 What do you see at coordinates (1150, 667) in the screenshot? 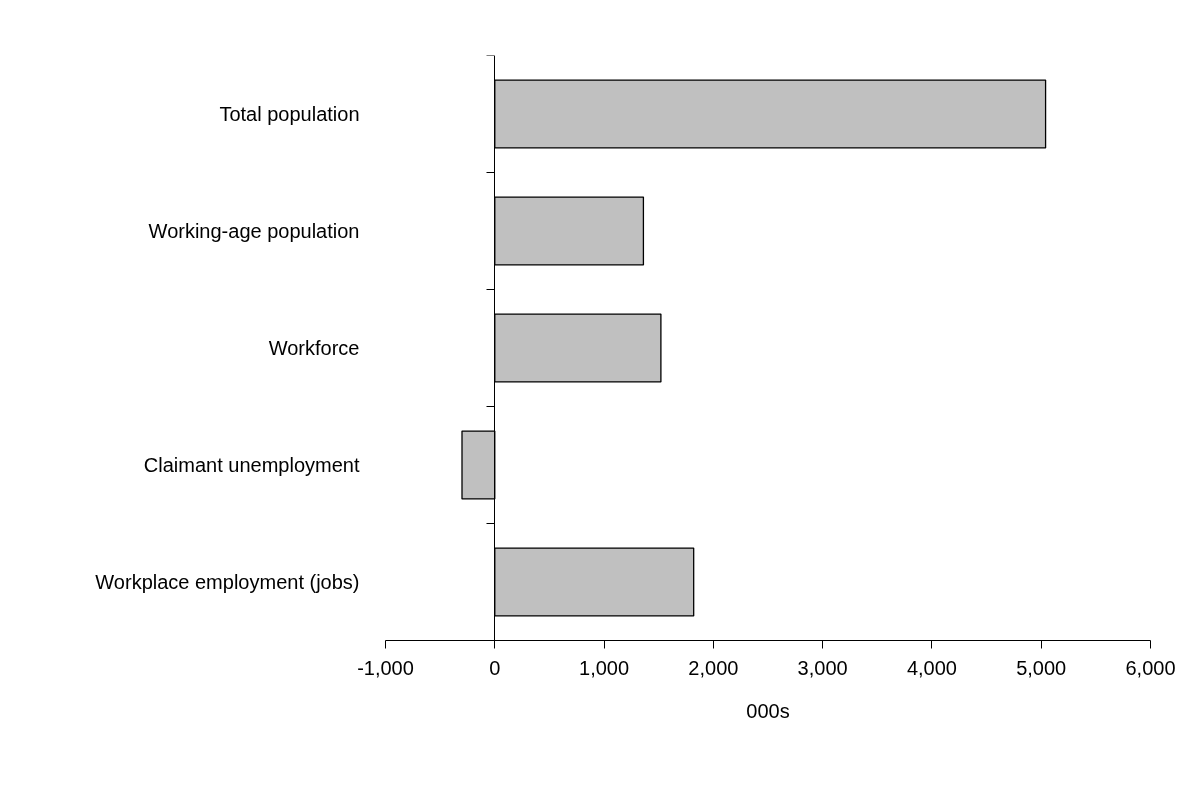
I see `x-tick-label: 6,000` at bounding box center [1150, 667].